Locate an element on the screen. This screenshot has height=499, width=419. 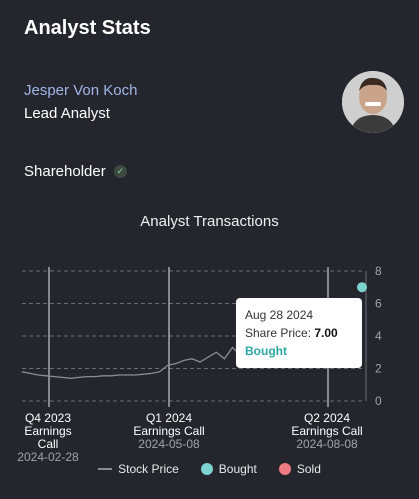
legend-sold: Sold is located at coordinates (293, 469).